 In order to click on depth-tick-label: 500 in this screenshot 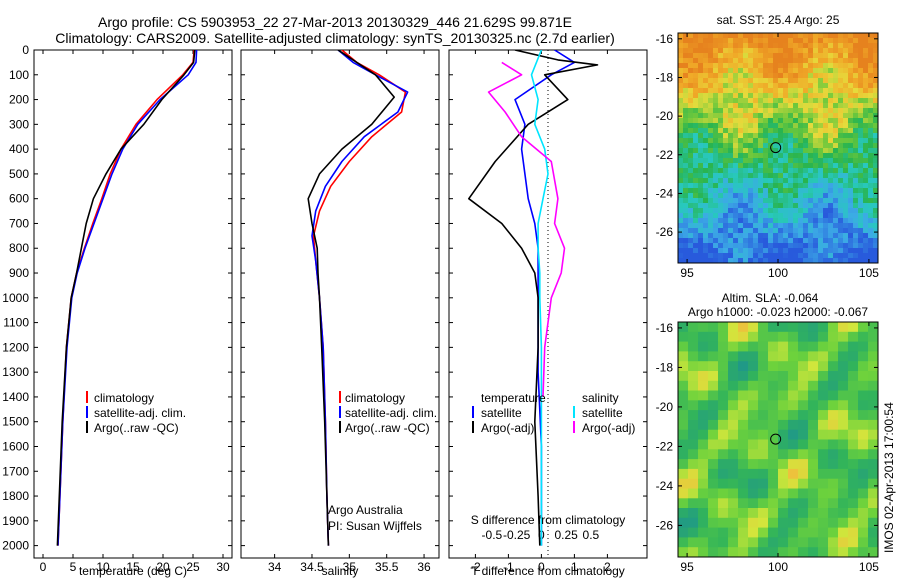, I will do `click(19, 174)`.